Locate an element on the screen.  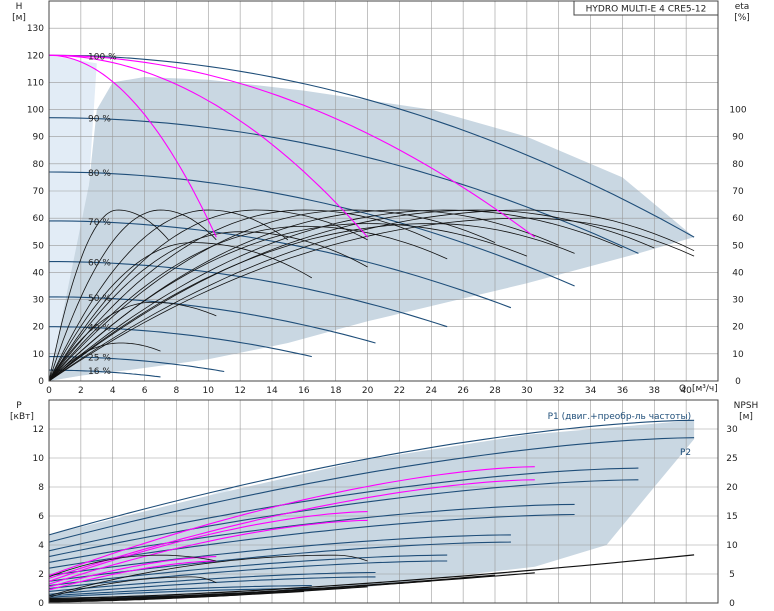
h-tick-label: 0 is located at coordinates (41, 382).